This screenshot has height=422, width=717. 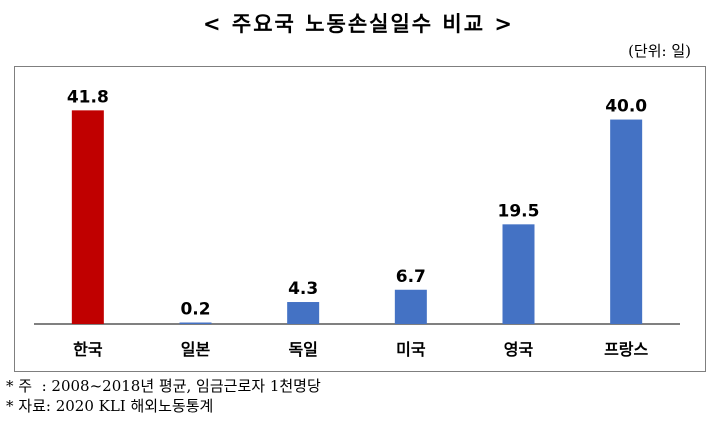 I want to click on footnote-source: * 자료: 2020 KLI 해외노동통계, so click(x=110, y=406).